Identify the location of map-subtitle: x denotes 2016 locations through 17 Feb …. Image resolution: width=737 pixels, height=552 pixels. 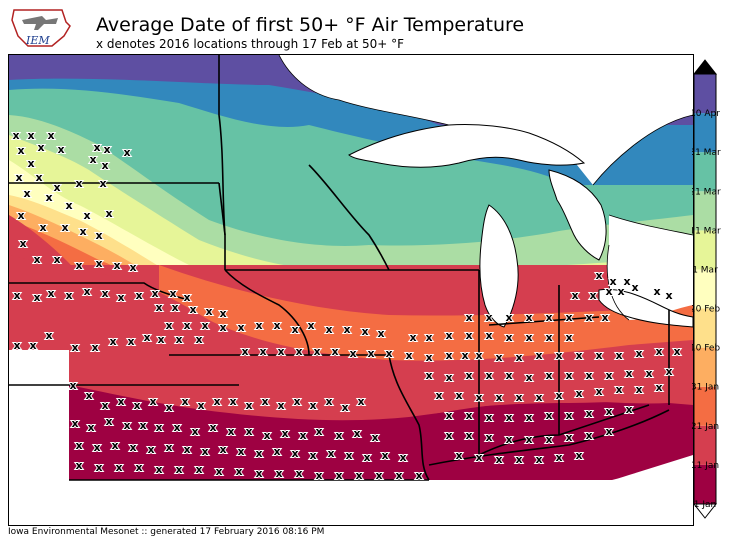
(250, 44).